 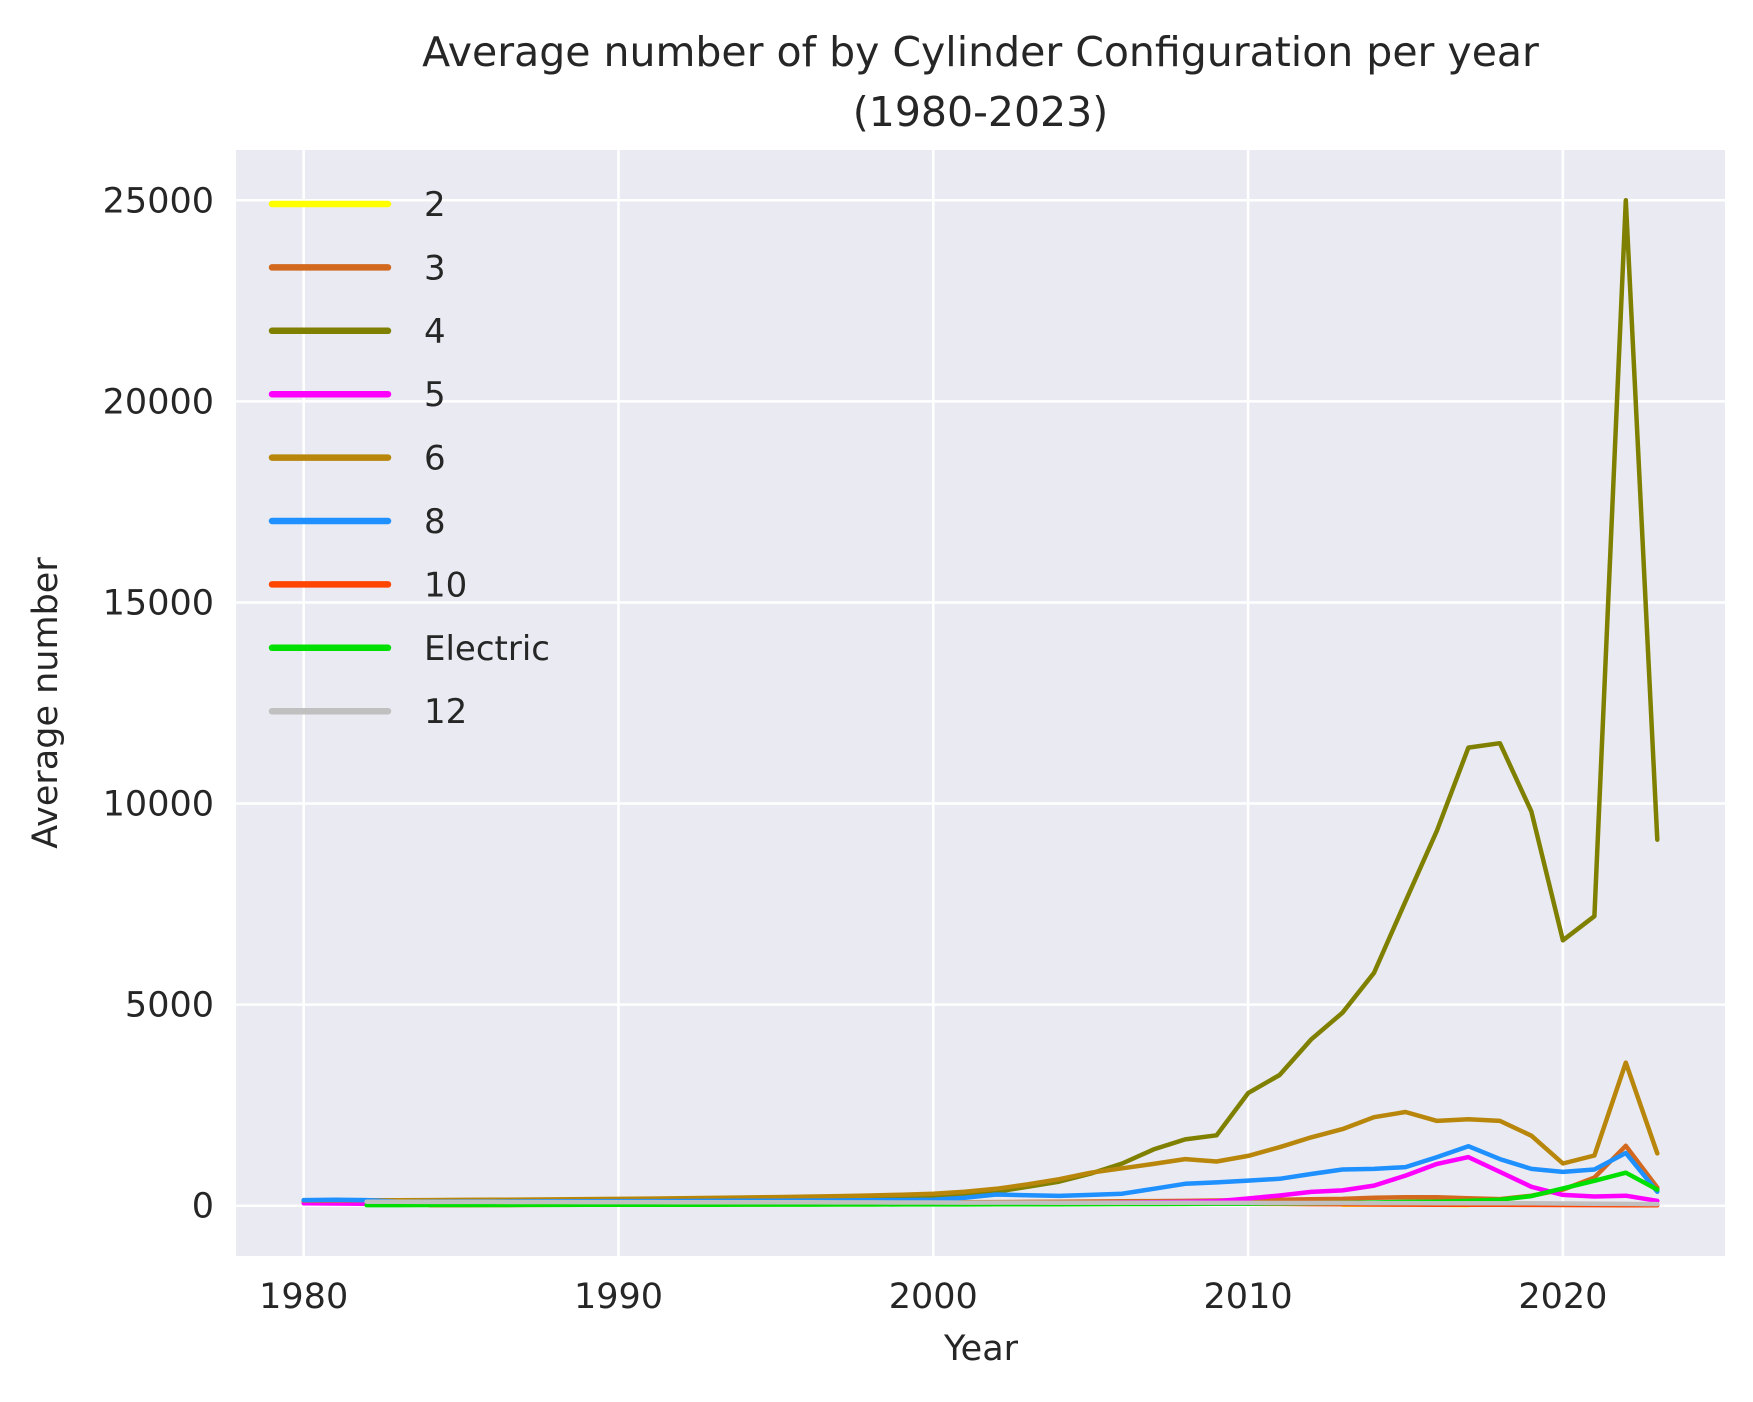 What do you see at coordinates (46, 703) in the screenshot?
I see `y-axis-label: Average number` at bounding box center [46, 703].